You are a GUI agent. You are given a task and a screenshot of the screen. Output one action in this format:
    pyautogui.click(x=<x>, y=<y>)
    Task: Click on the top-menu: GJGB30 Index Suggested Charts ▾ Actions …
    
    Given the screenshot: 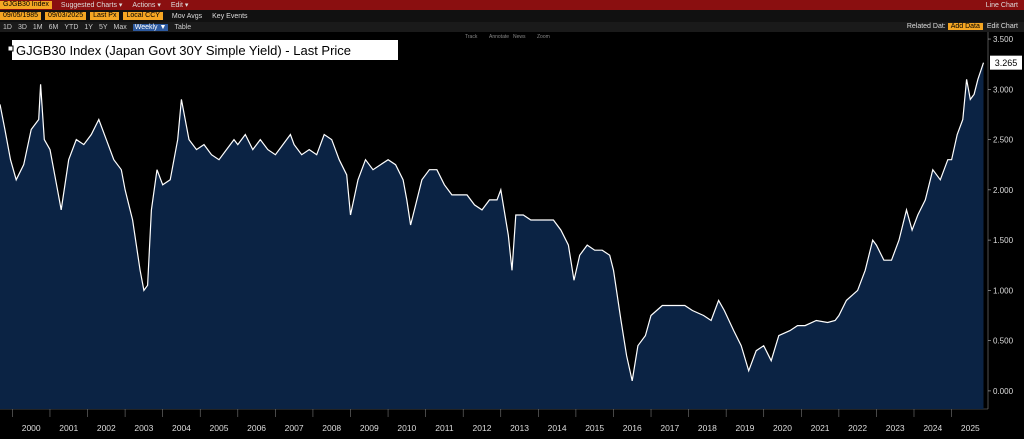 What is the action you would take?
    pyautogui.click(x=512, y=5)
    